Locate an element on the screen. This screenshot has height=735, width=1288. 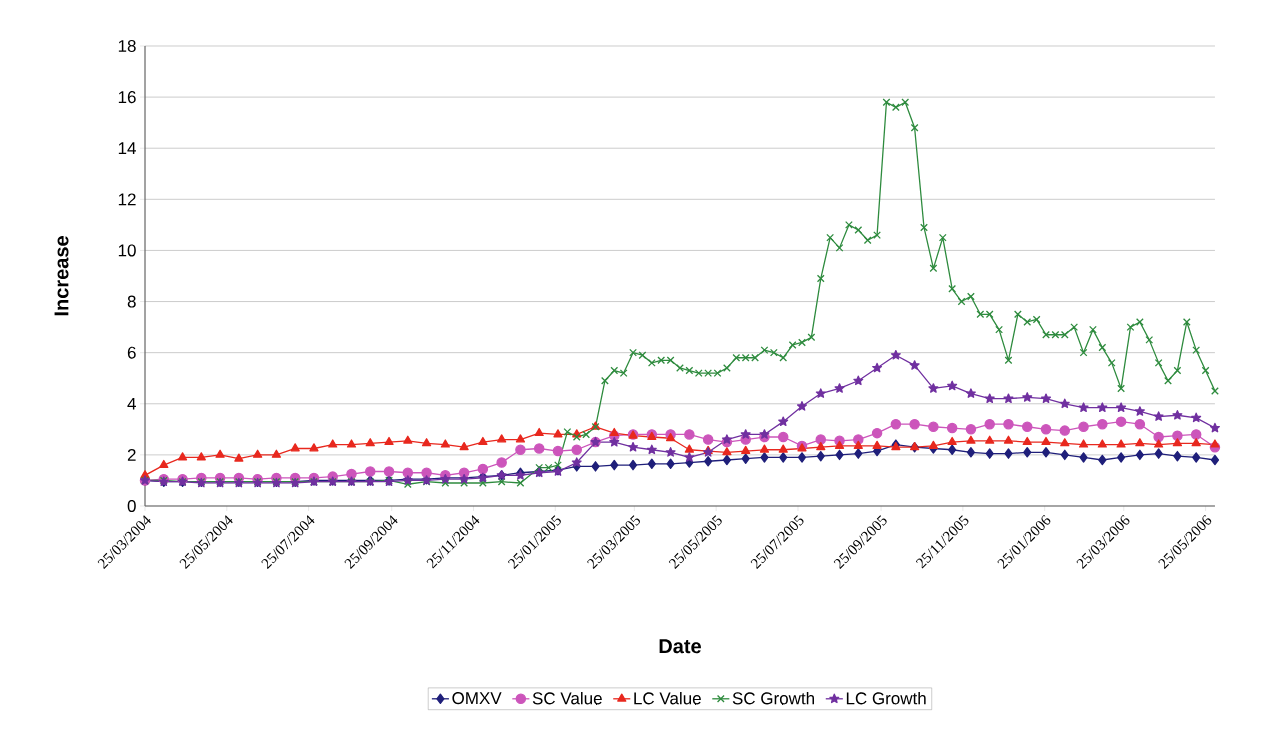
y-tick-label: 4 is located at coordinates (131, 403).